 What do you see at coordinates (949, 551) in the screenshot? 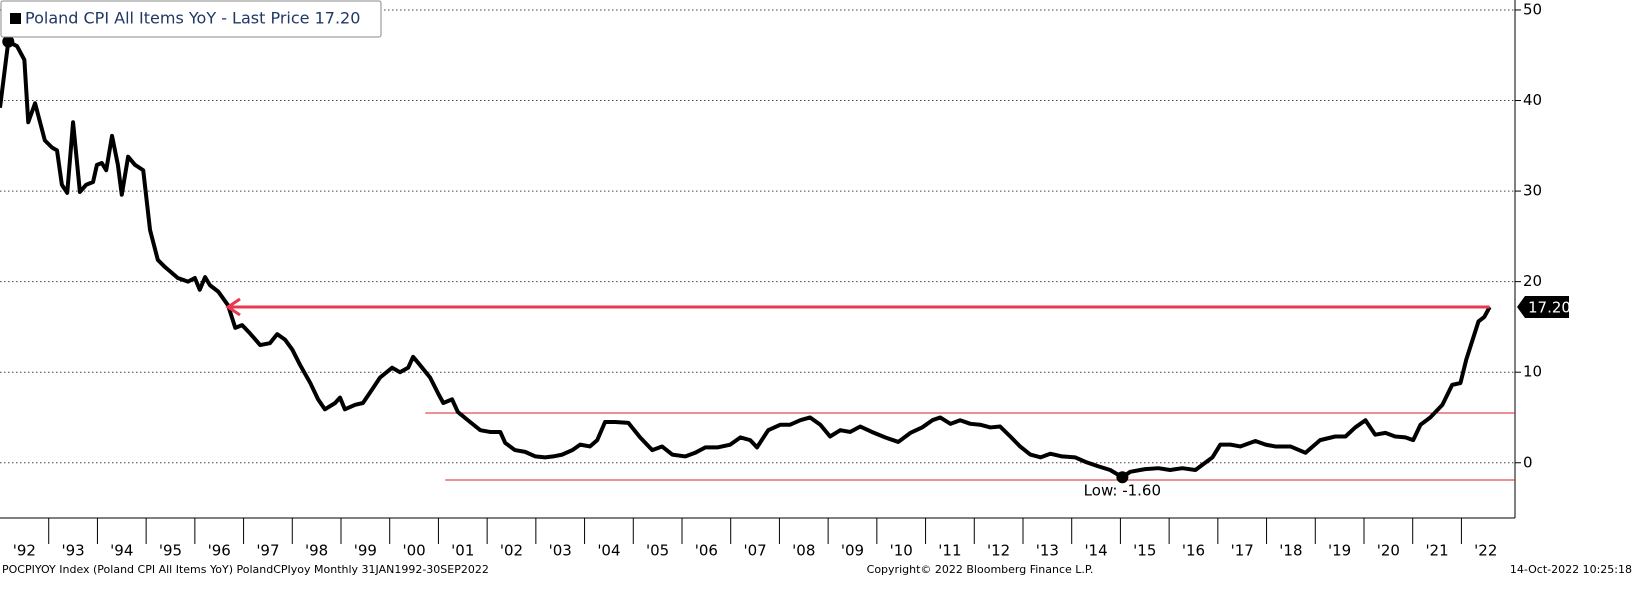
I see `x-tick-label: '11` at bounding box center [949, 551].